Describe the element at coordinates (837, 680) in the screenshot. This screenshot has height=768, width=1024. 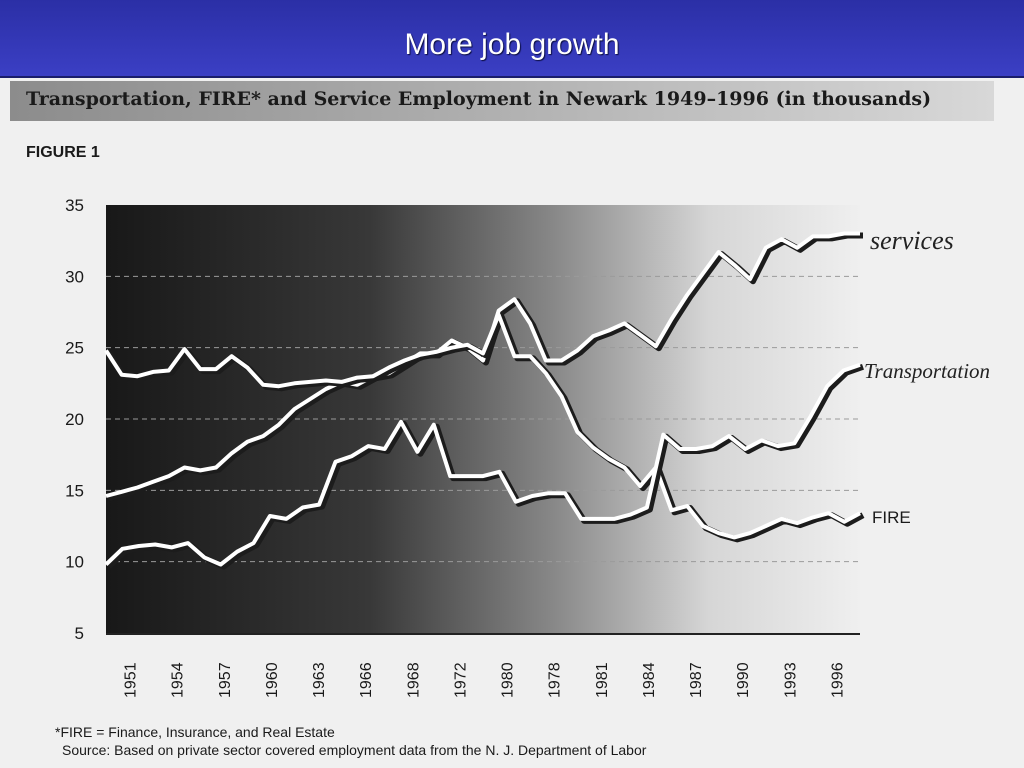
I see `x-tick-label: 1996` at that location.